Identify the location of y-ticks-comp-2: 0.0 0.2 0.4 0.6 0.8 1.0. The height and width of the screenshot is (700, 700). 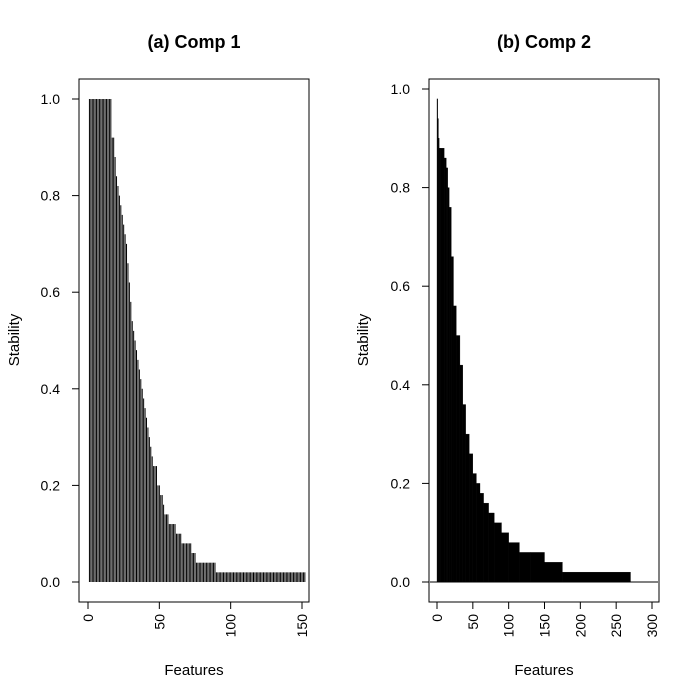
(410, 335).